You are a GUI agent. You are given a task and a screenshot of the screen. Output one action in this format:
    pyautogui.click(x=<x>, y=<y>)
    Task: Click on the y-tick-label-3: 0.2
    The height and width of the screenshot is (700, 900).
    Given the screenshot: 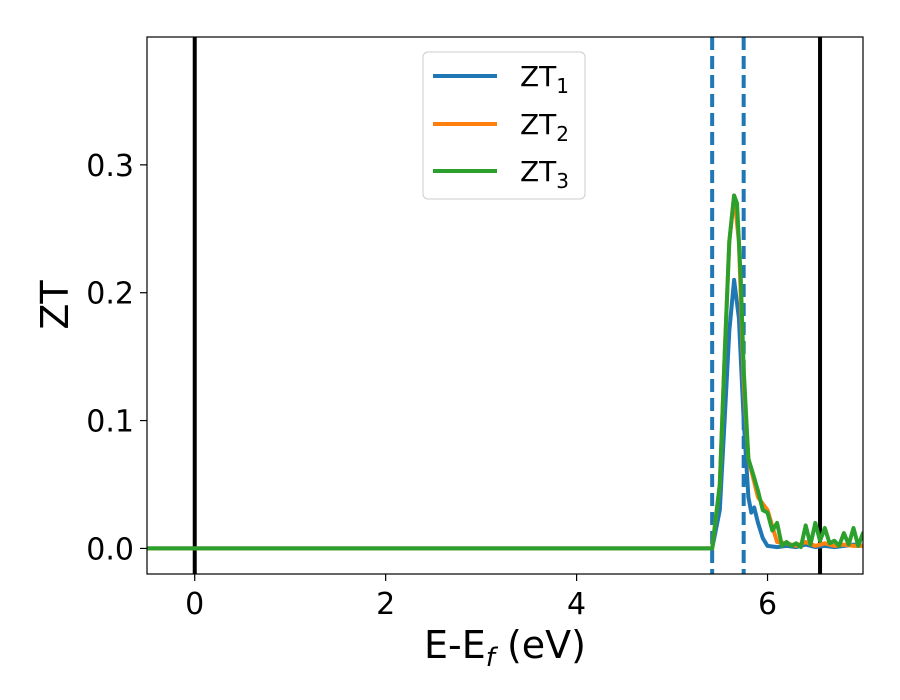 What is the action you would take?
    pyautogui.click(x=110, y=294)
    